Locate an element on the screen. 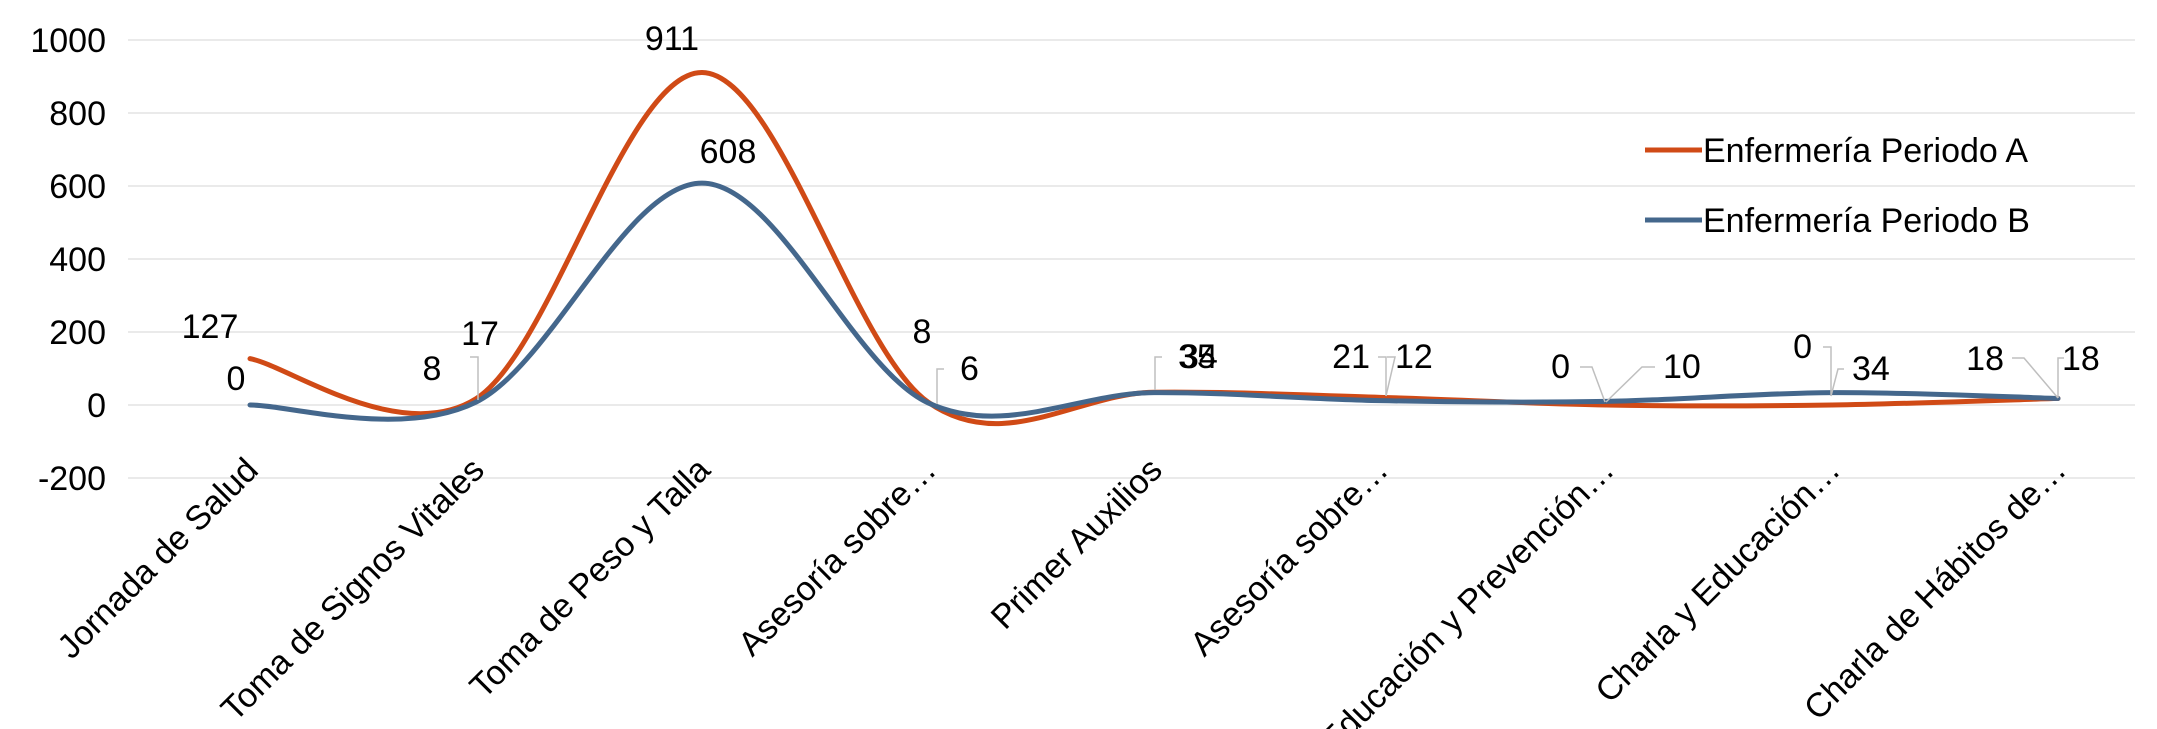 Image resolution: width=2157 pixels, height=729 pixels. y-tick-label: 600 is located at coordinates (77, 187).